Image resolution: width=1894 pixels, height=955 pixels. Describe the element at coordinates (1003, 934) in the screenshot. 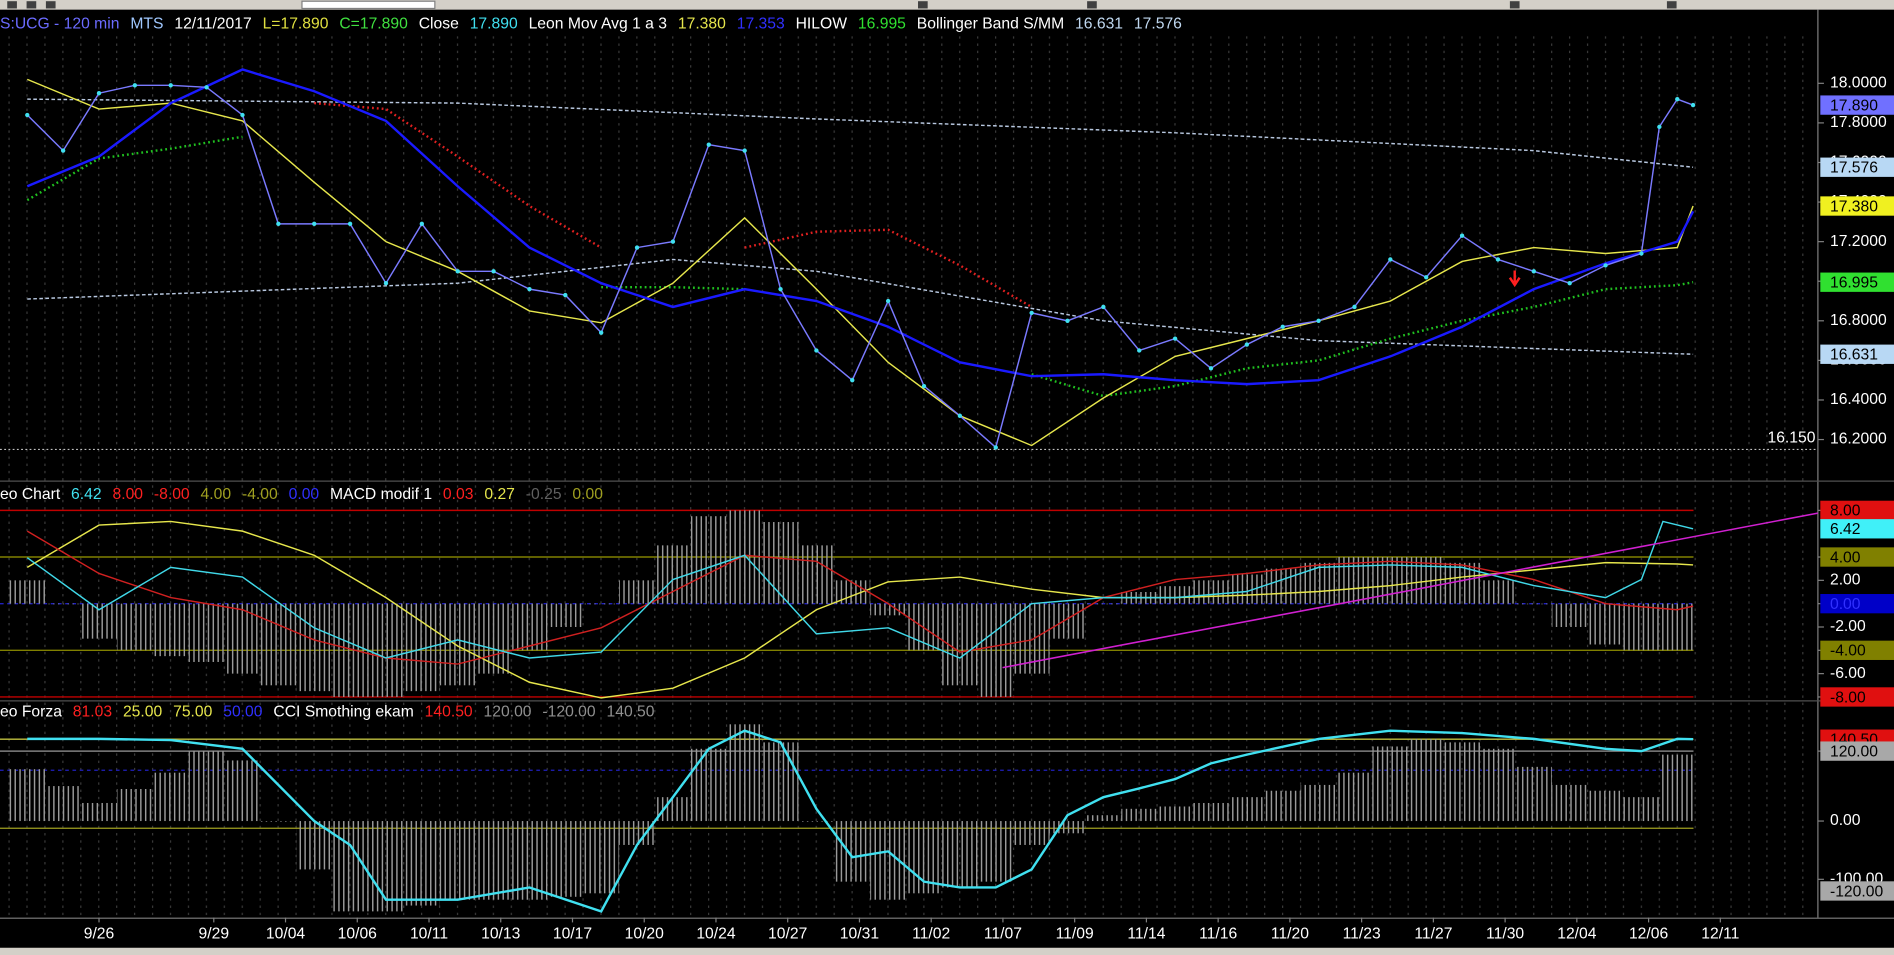

I see `x-tick-label: 11/07` at that location.